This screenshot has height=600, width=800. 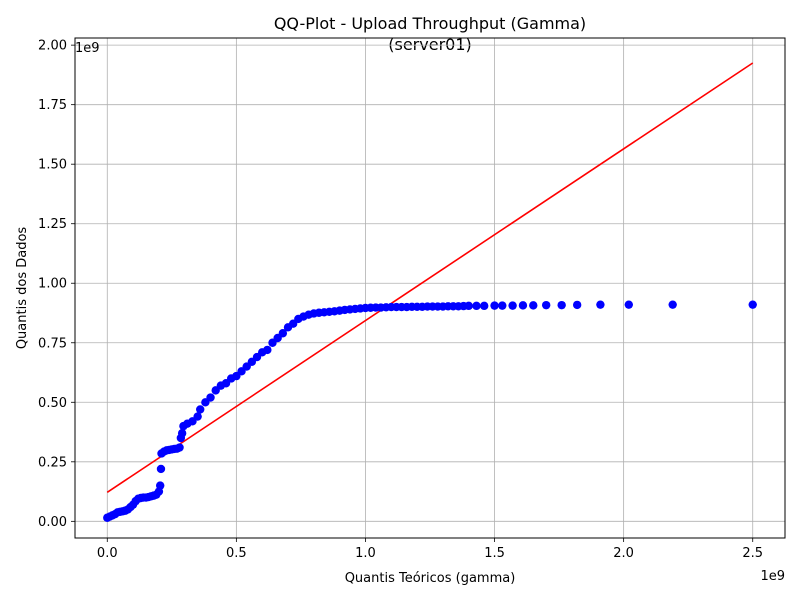 I want to click on y-tick-label: 1.25, so click(x=52, y=224).